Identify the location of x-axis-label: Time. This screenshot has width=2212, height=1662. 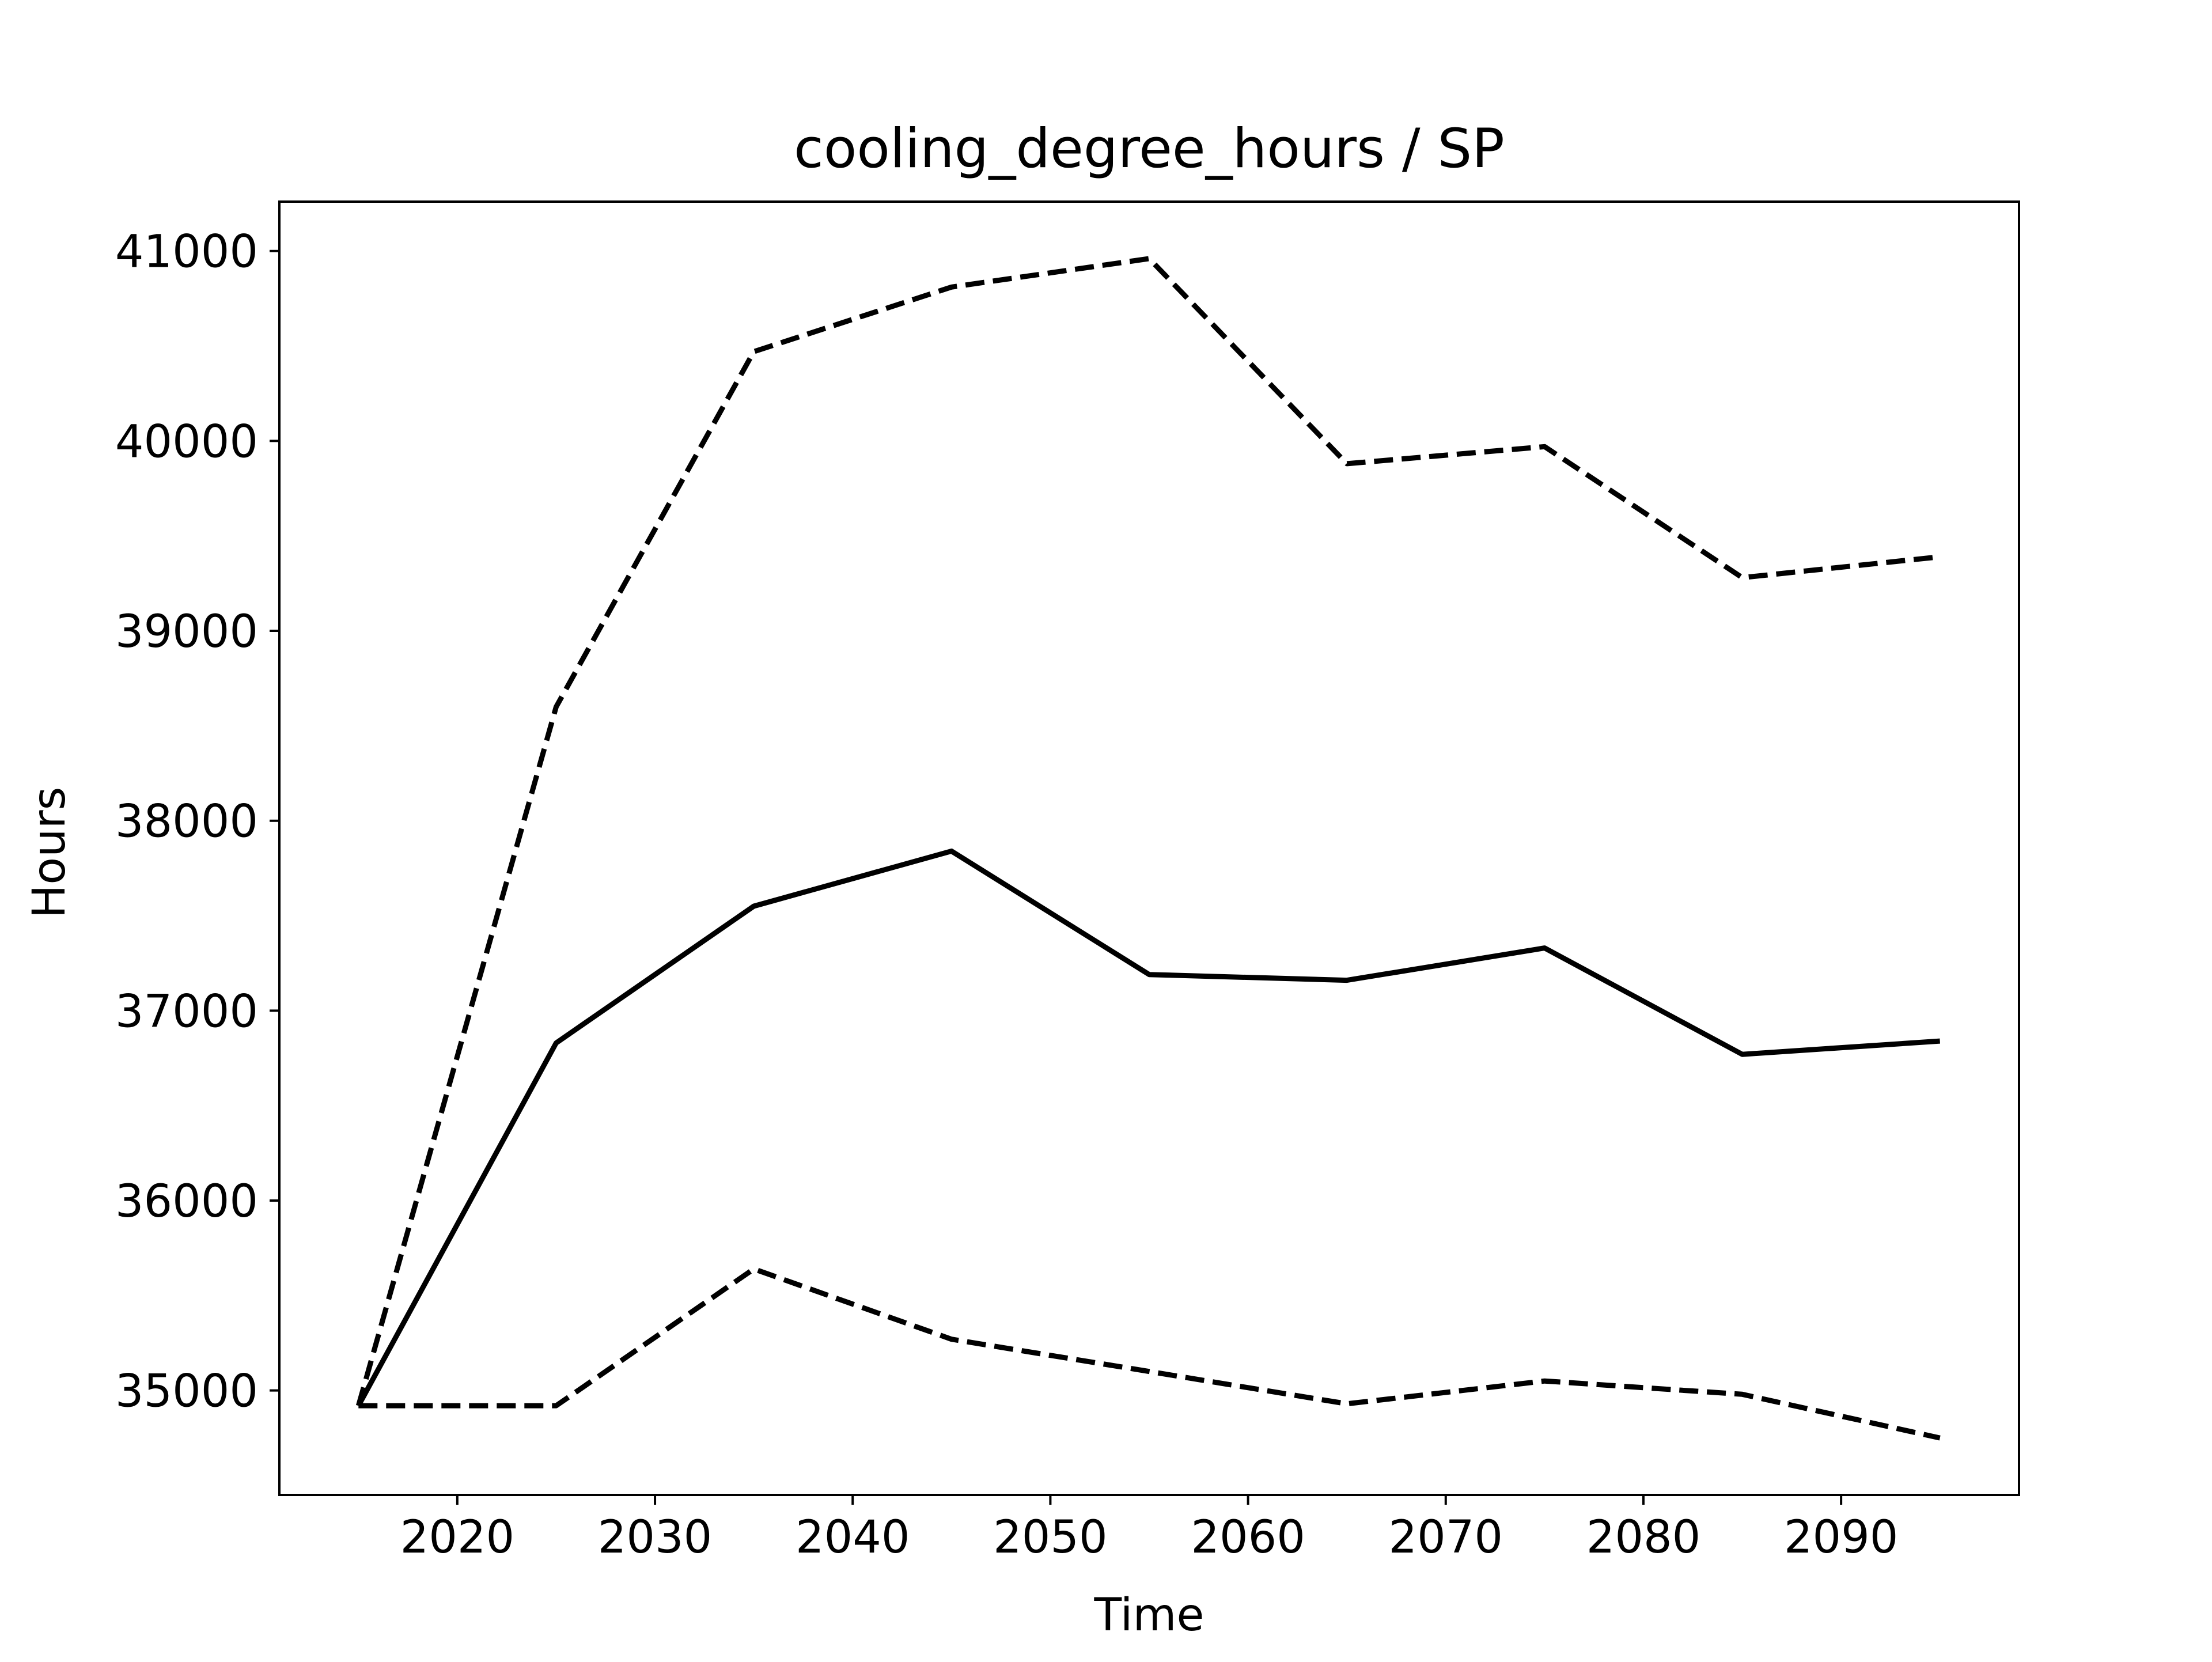
(1149, 1615).